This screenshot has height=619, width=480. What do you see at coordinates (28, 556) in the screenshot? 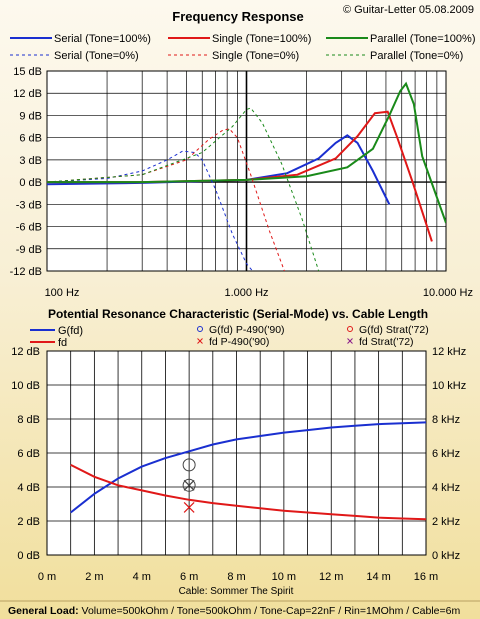
I see `chart2-ytick-left-label: 0 dB` at bounding box center [28, 556].